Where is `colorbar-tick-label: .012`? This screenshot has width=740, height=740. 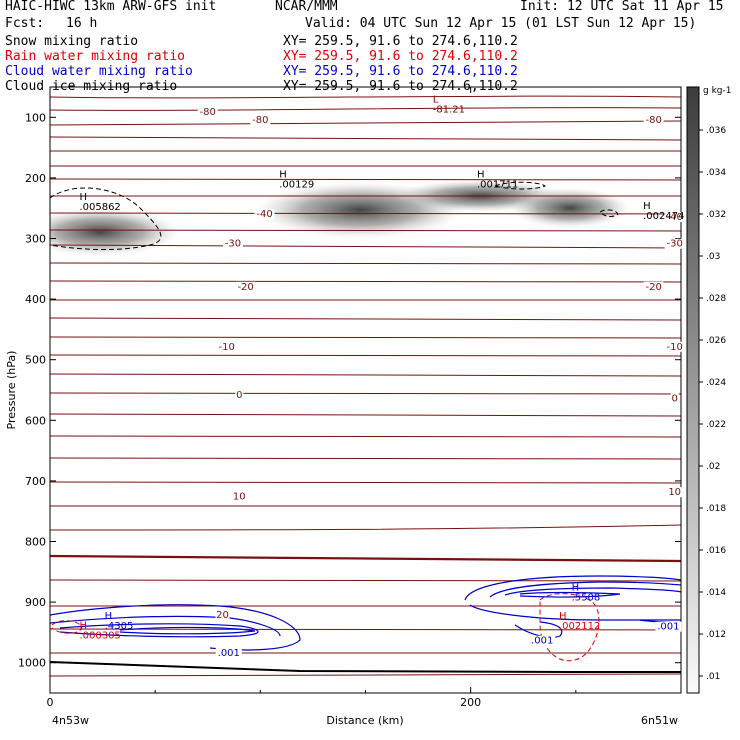 colorbar-tick-label: .012 is located at coordinates (716, 635).